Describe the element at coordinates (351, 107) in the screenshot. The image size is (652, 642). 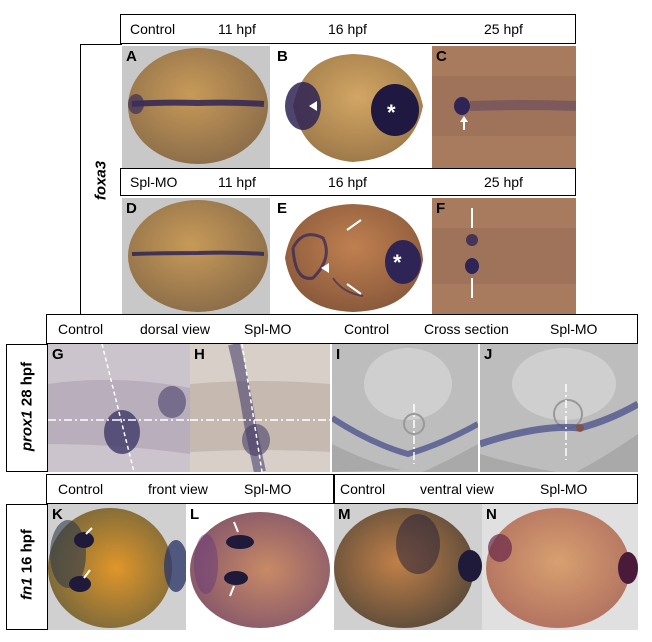
I see `panel-b: B *` at that location.